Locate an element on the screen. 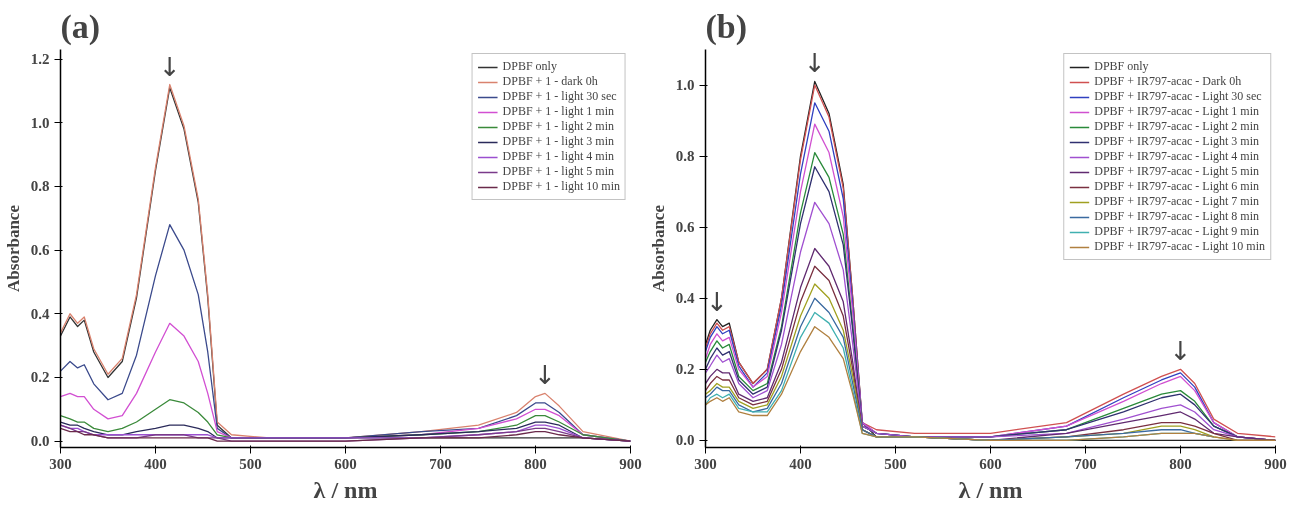  legend-label: DPBF + IR797-acac - Light 10 min is located at coordinates (1179, 246).